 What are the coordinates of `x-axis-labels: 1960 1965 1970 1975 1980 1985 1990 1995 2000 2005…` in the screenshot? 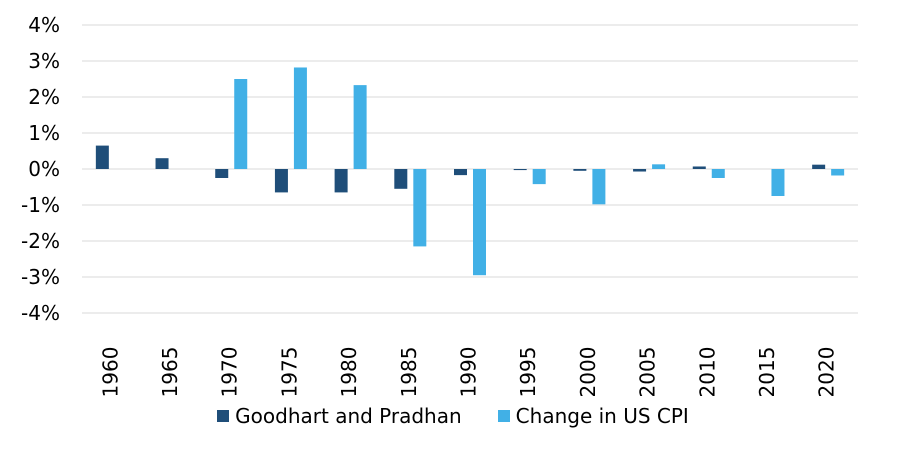 It's located at (468, 372).